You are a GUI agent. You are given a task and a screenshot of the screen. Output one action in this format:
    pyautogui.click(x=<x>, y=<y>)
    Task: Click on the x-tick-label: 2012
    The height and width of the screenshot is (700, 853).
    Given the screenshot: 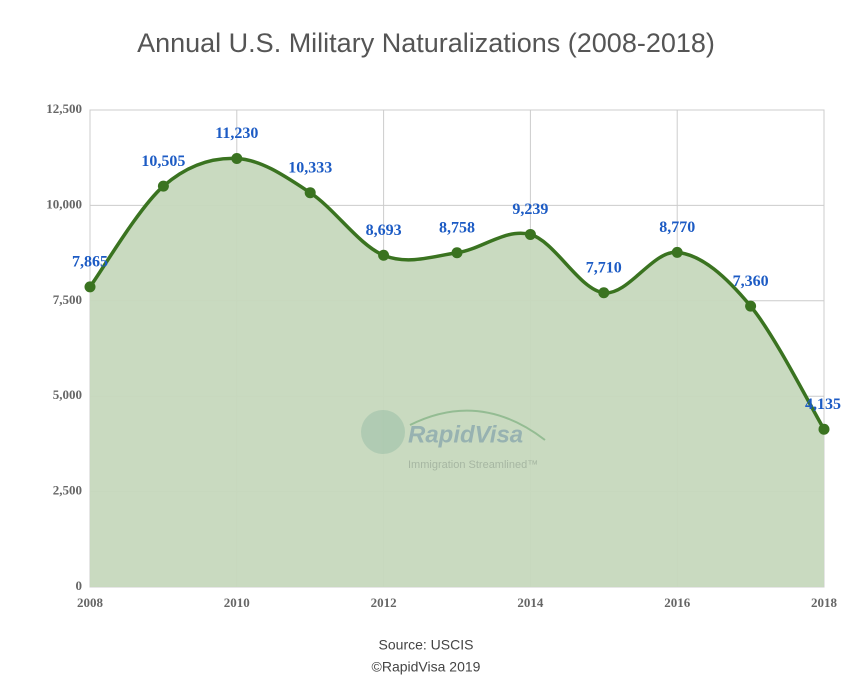 What is the action you would take?
    pyautogui.click(x=384, y=602)
    